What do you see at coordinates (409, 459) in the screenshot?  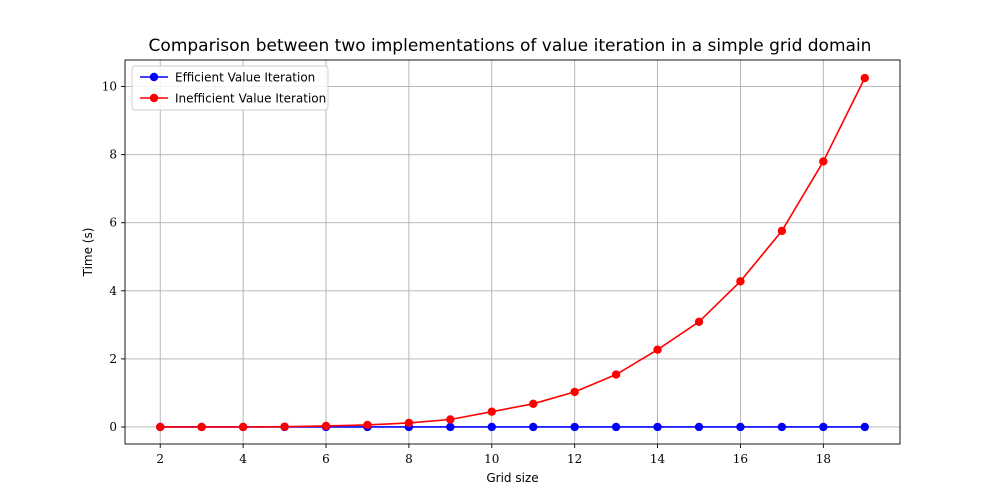 I see `x-tick-label: 8` at bounding box center [409, 459].